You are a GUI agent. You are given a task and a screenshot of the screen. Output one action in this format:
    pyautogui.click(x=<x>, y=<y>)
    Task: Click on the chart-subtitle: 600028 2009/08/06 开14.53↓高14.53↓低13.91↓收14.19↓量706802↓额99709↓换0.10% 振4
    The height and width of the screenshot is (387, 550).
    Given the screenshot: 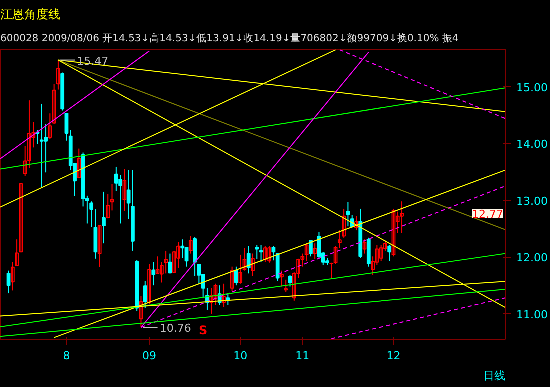 What is the action you would take?
    pyautogui.click(x=229, y=38)
    